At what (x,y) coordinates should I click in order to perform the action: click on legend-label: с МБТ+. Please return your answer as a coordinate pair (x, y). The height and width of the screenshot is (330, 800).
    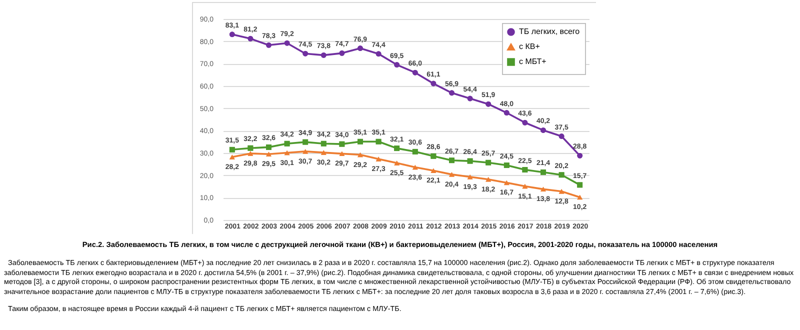
    Looking at the image, I should click on (533, 61).